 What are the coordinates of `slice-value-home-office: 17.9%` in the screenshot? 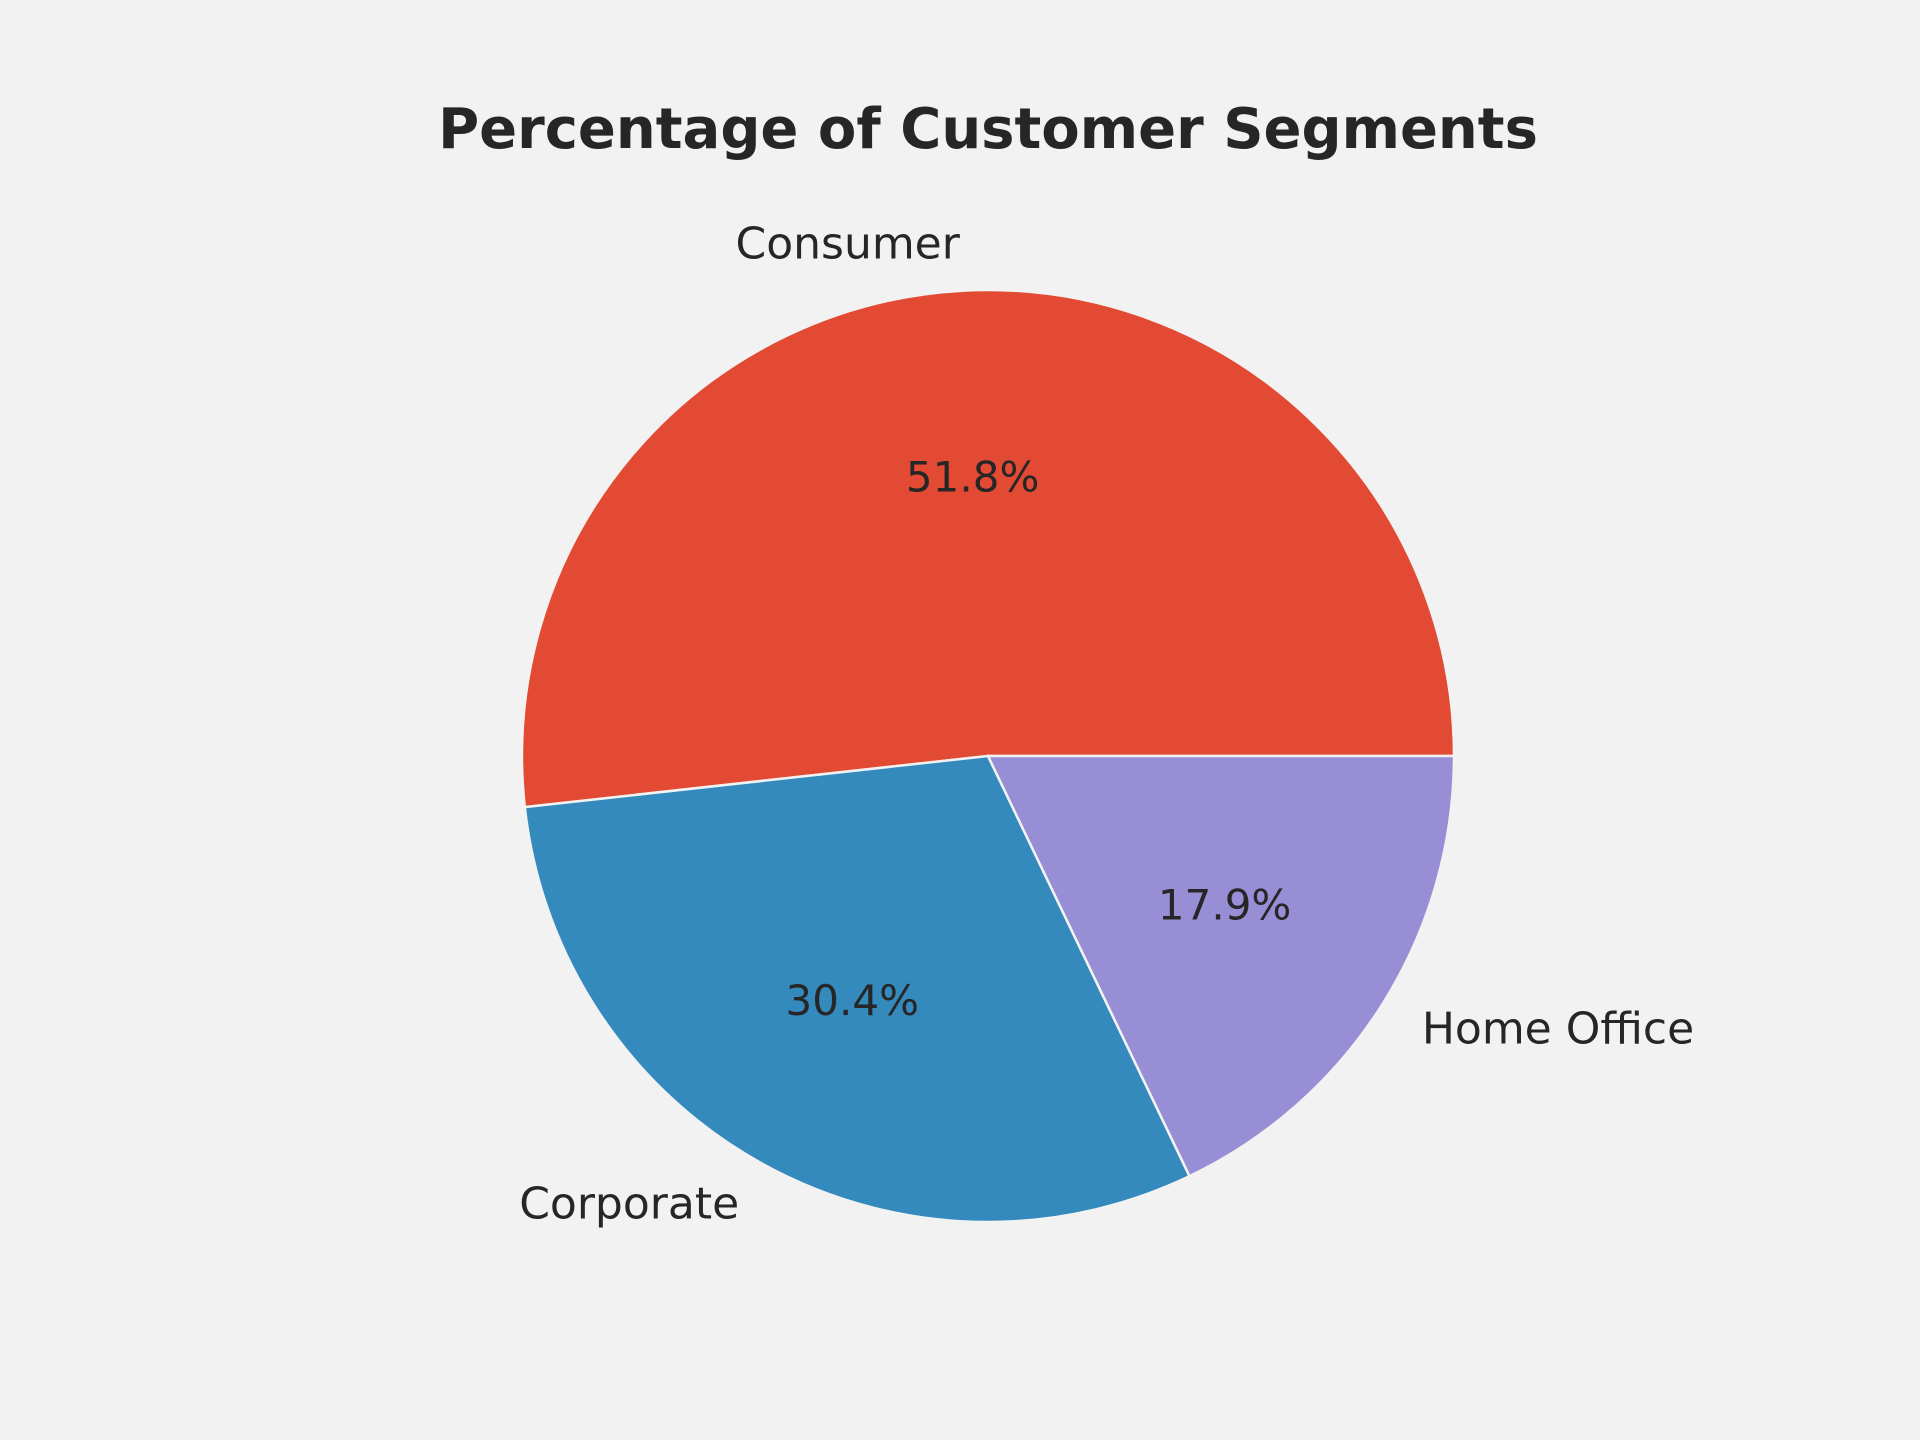 It's located at (1224, 904).